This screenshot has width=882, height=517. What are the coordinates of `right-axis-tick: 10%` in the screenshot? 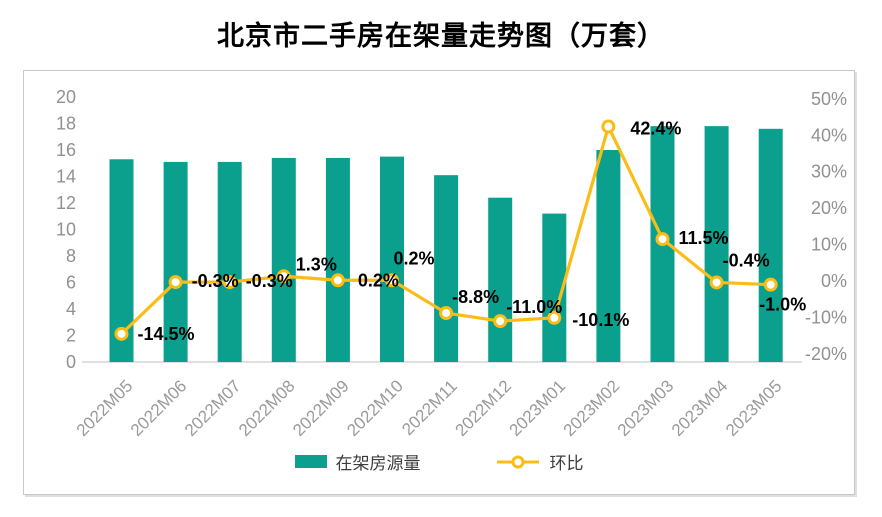 It's located at (829, 245).